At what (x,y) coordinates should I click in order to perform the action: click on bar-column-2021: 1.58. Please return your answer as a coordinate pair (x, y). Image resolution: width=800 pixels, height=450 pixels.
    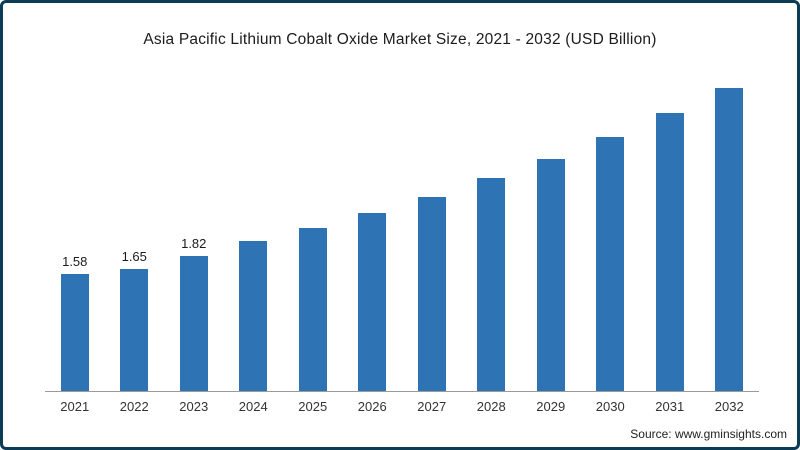
    Looking at the image, I should click on (75, 322).